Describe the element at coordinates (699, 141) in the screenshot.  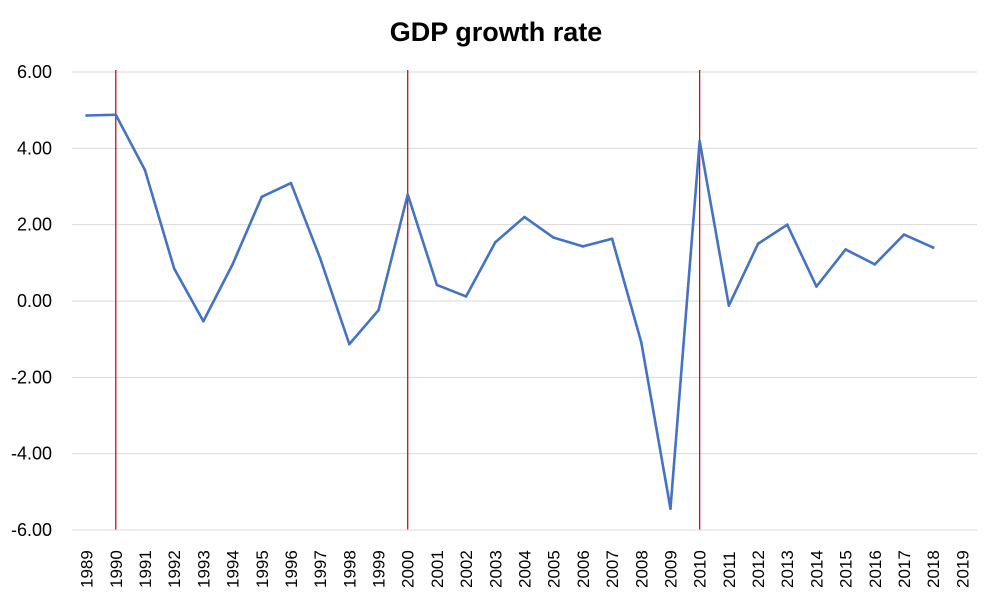
I see `data-point-2010` at that location.